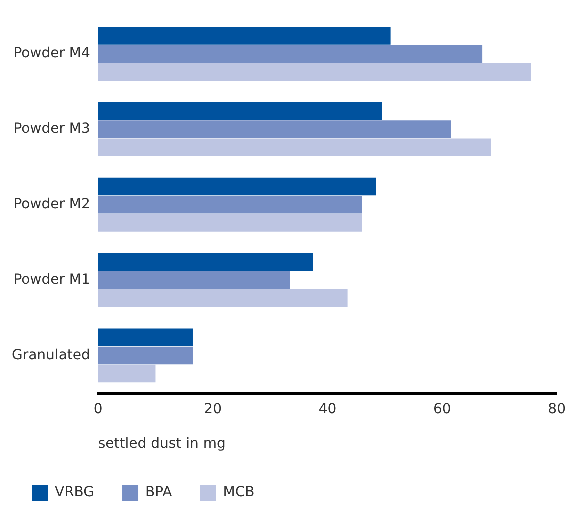 The image size is (574, 515). I want to click on y-tick-label: Granulated, so click(51, 355).